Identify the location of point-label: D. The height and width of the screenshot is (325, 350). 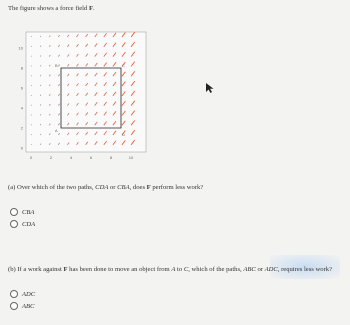
(123, 134).